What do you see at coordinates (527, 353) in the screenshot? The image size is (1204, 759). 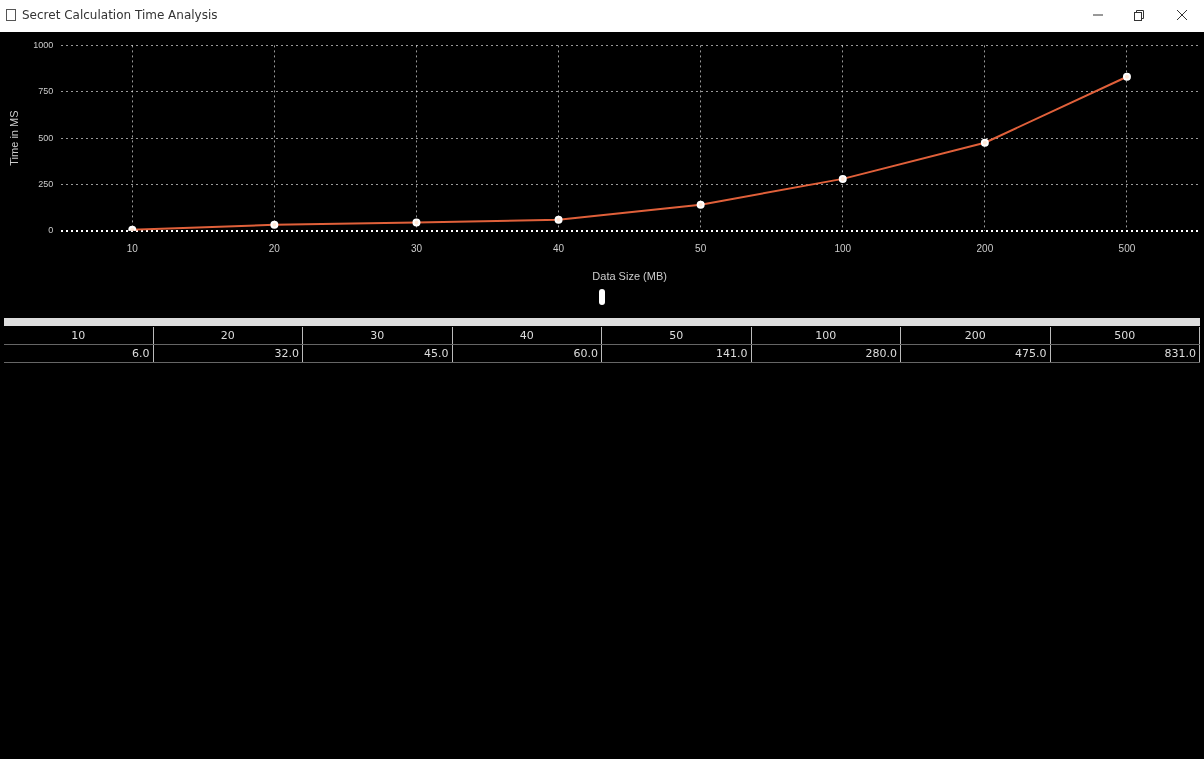 I see `data-label: 60.0` at bounding box center [527, 353].